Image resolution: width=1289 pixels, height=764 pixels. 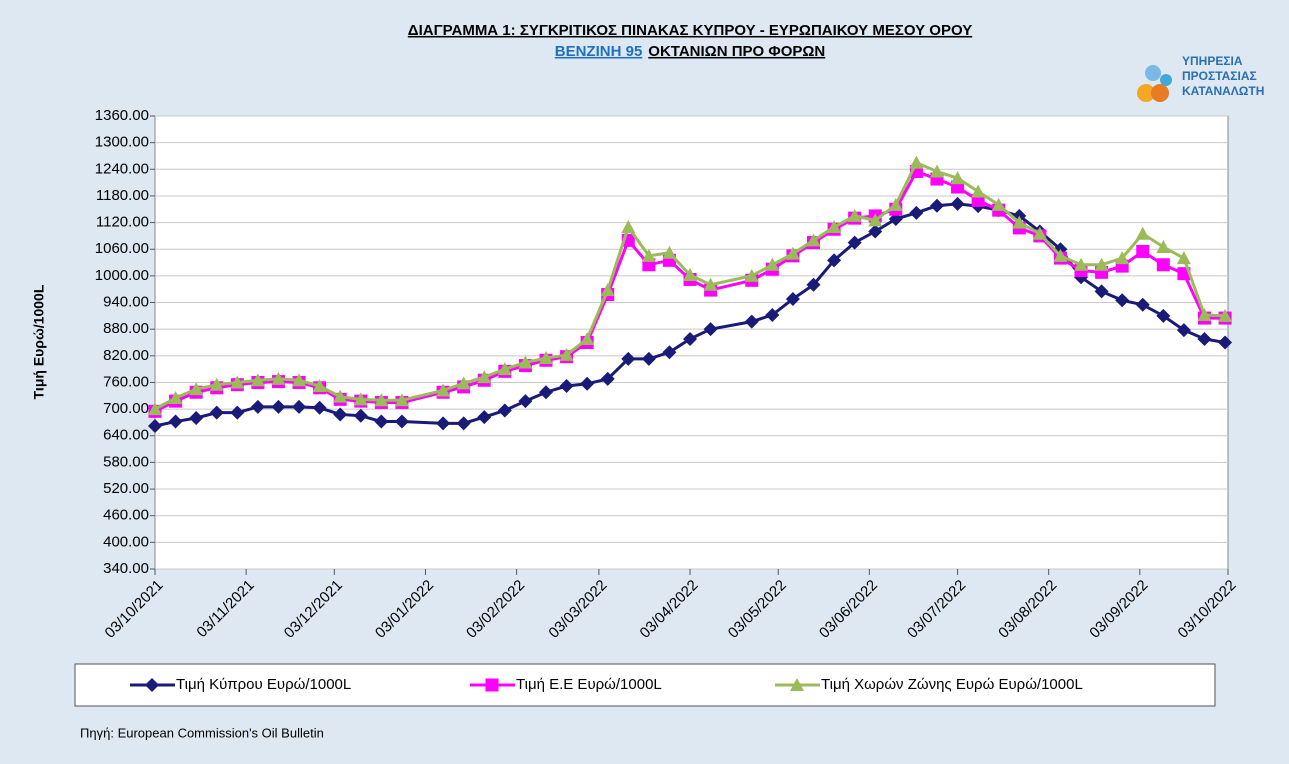 What do you see at coordinates (122, 195) in the screenshot?
I see `y-tick-label: 1180.00` at bounding box center [122, 195].